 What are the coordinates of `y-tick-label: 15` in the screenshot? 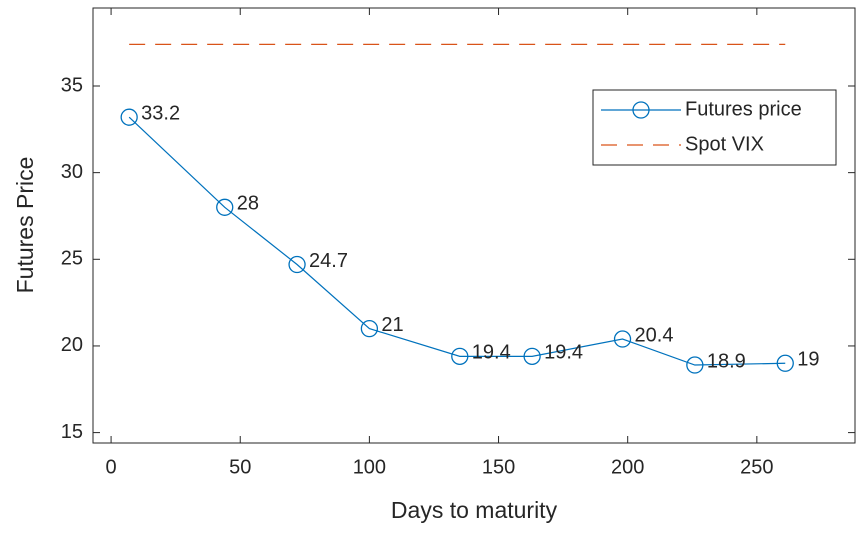 It's located at (72, 432).